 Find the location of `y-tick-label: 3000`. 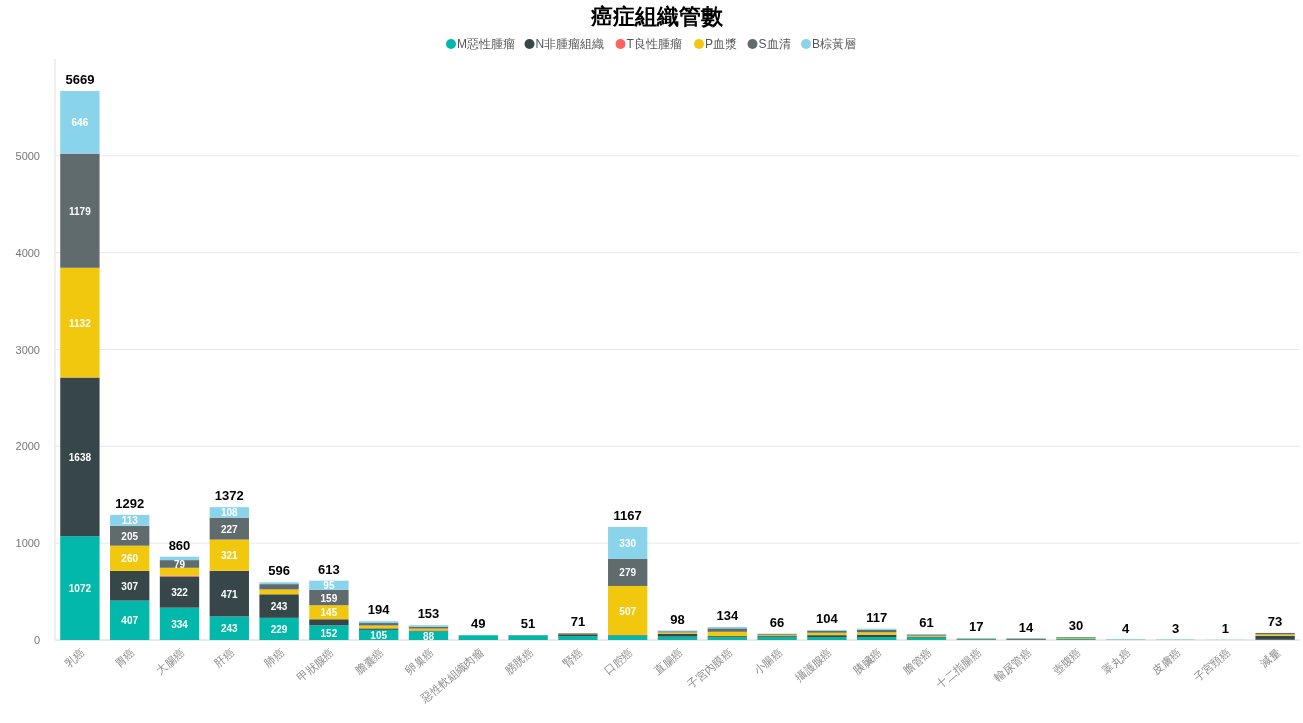

y-tick-label: 3000 is located at coordinates (27, 349).